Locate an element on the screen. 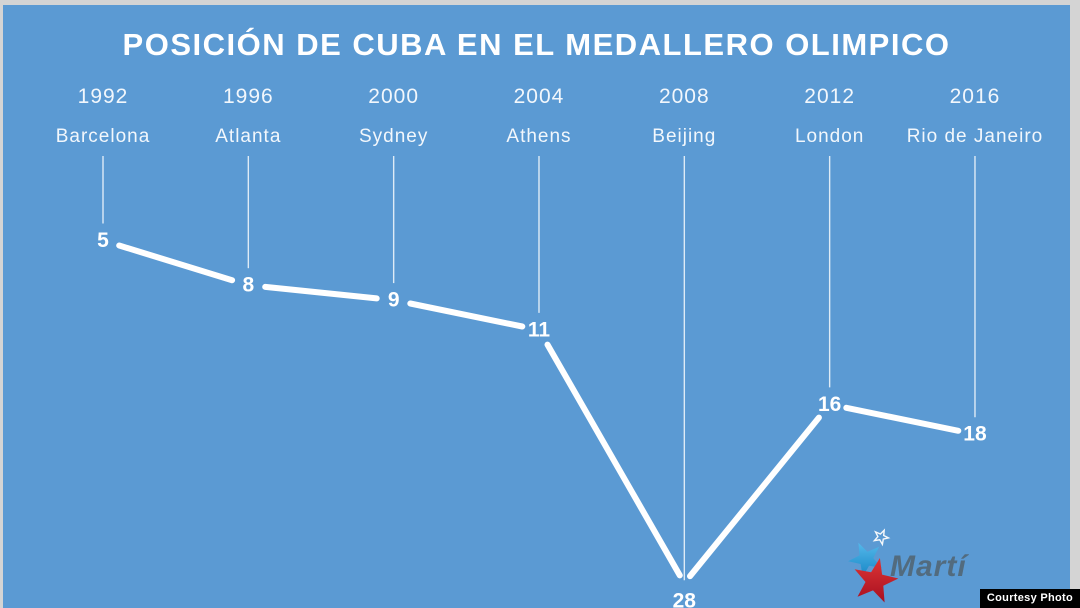  year-label-2012: 2012 is located at coordinates (829, 96).